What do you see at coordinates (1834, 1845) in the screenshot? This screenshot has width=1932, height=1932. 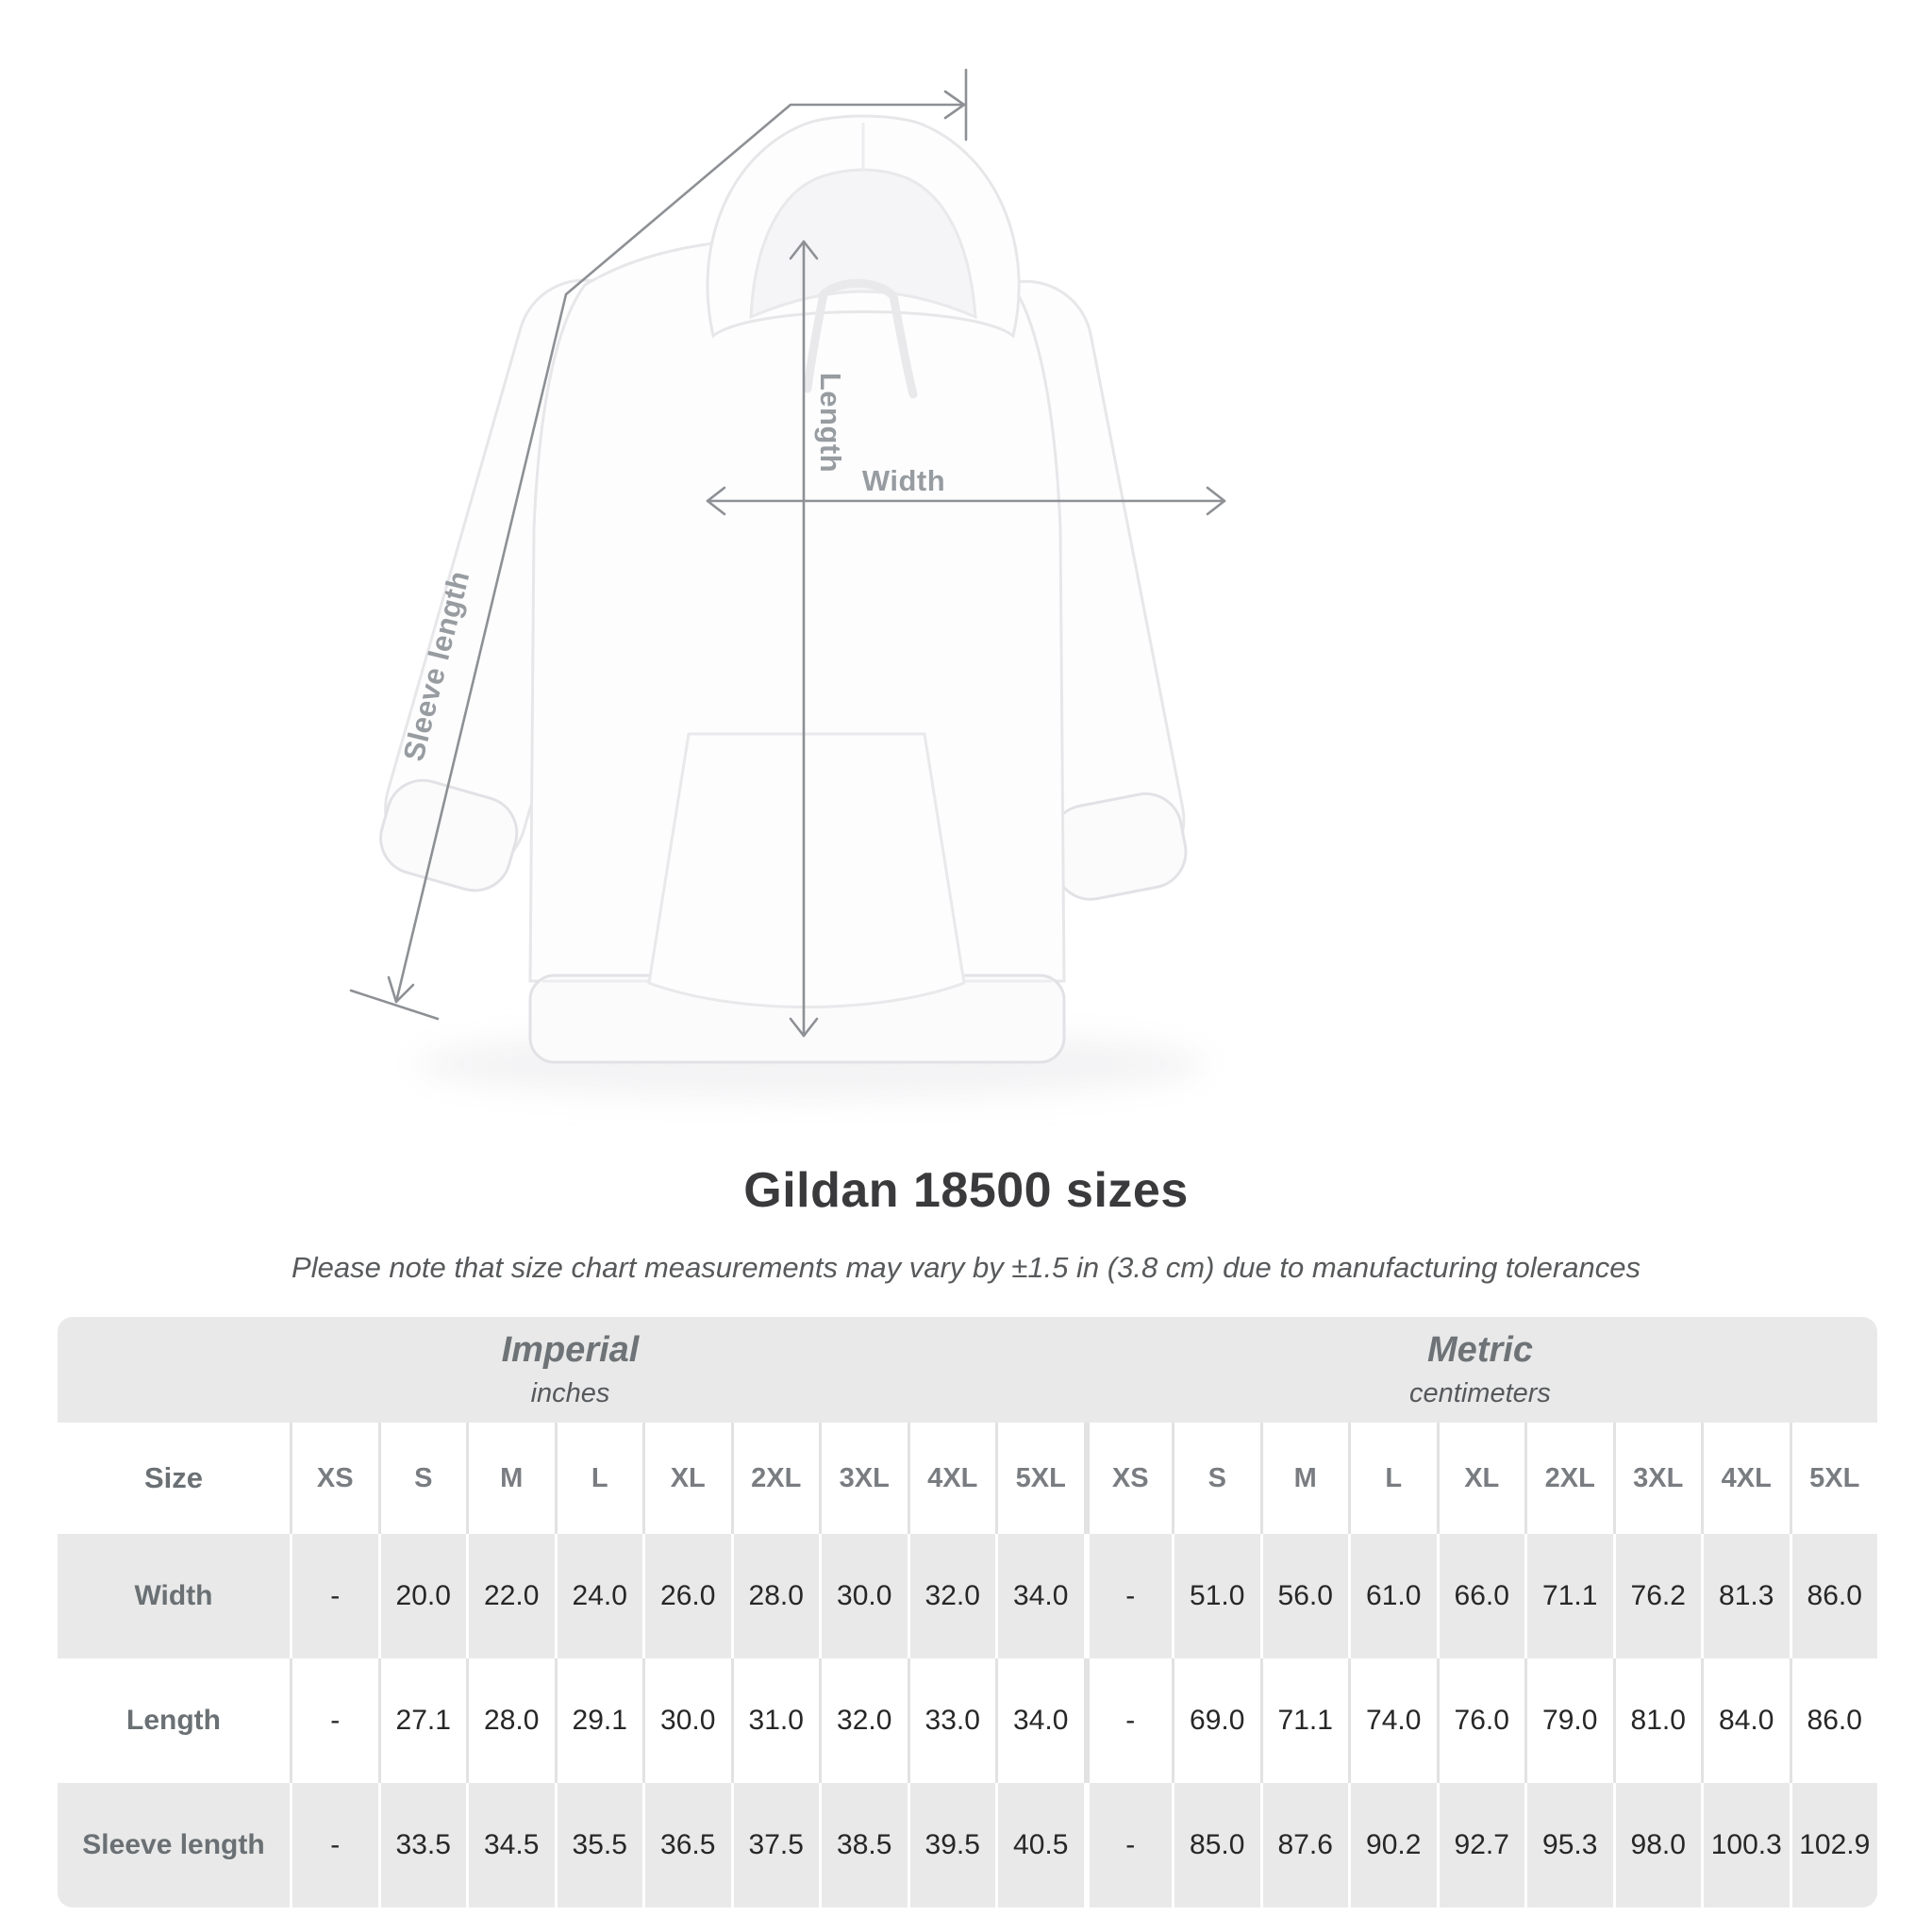 I see `table-cell: 102.9` at bounding box center [1834, 1845].